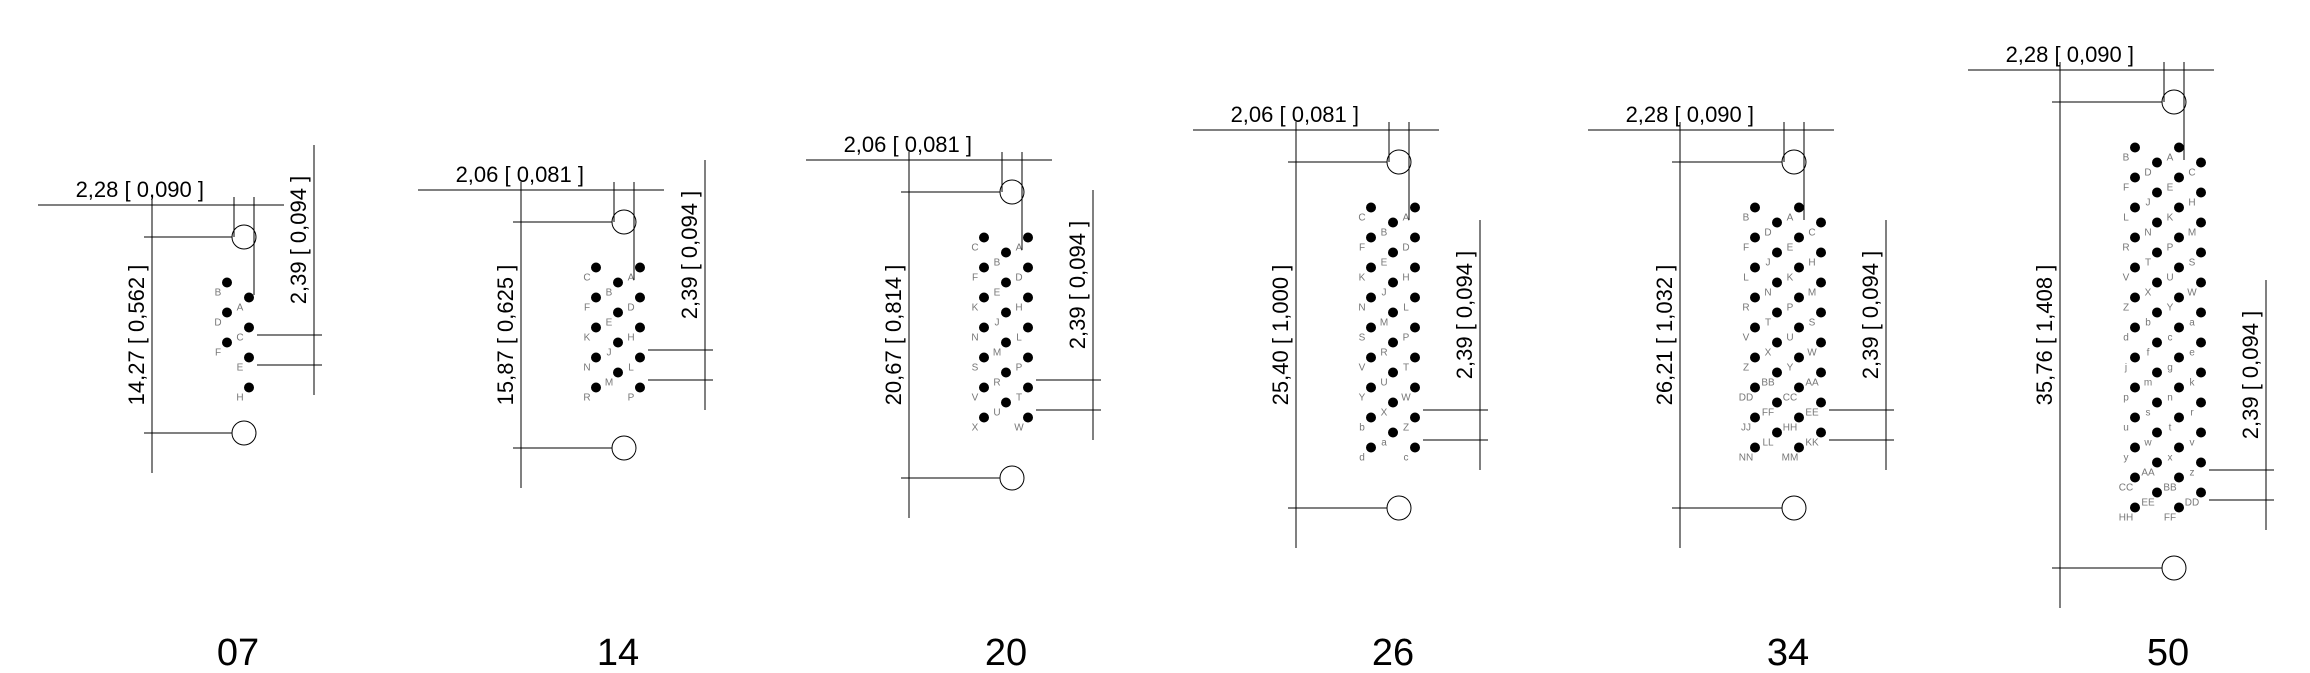 The image size is (2310, 673). What do you see at coordinates (2170, 428) in the screenshot?
I see `pin-label: t` at bounding box center [2170, 428].